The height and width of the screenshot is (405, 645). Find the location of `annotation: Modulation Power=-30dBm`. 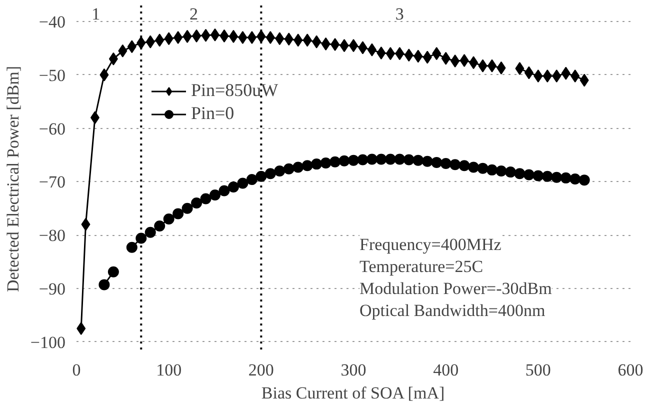

annotation: Modulation Power=-30dBm is located at coordinates (456, 288).